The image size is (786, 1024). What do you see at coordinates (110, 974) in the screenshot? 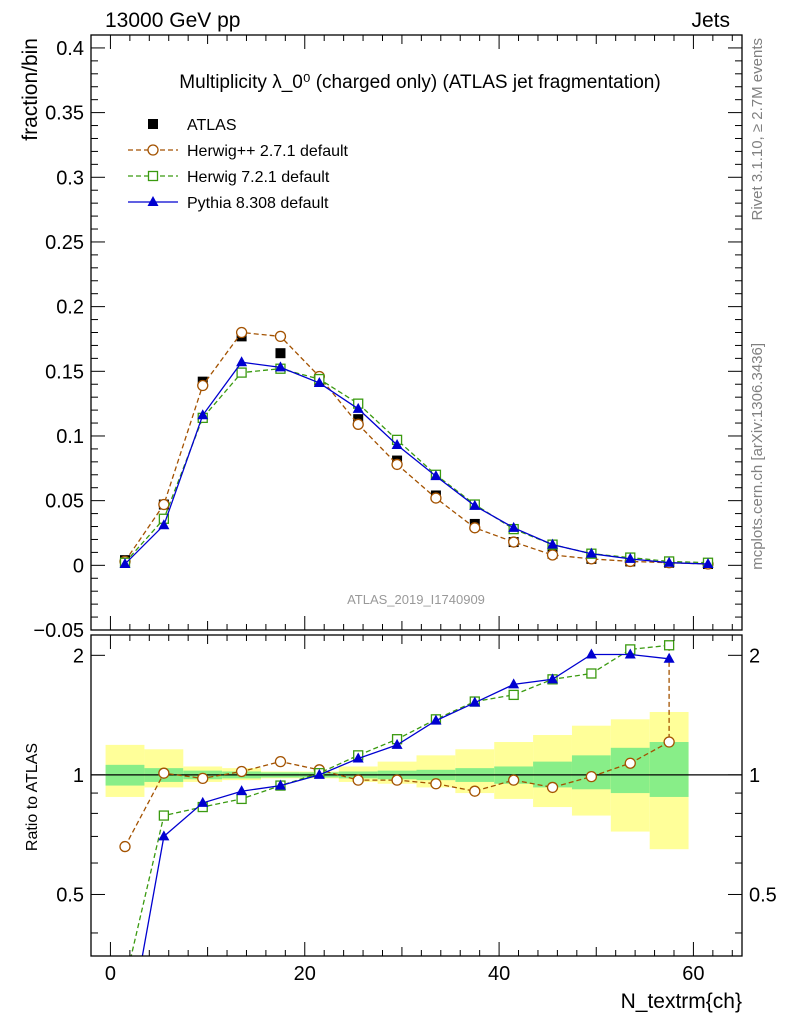
I see `x-tick-label-0: 0` at bounding box center [110, 974].